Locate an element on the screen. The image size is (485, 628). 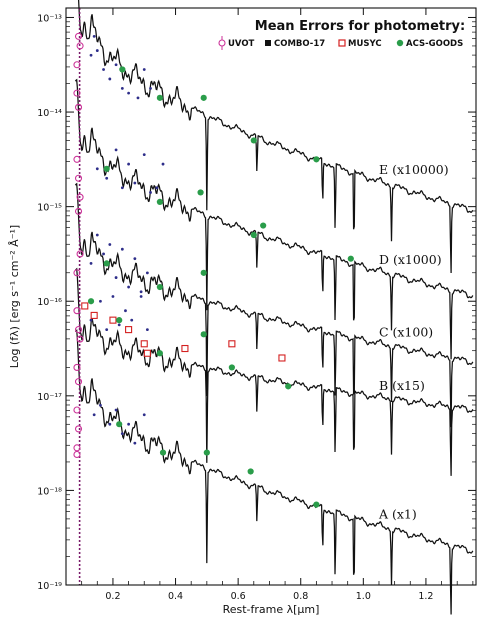
y-tick-label-1: 10⁻¹⁸ is located at coordinates (49, 491).